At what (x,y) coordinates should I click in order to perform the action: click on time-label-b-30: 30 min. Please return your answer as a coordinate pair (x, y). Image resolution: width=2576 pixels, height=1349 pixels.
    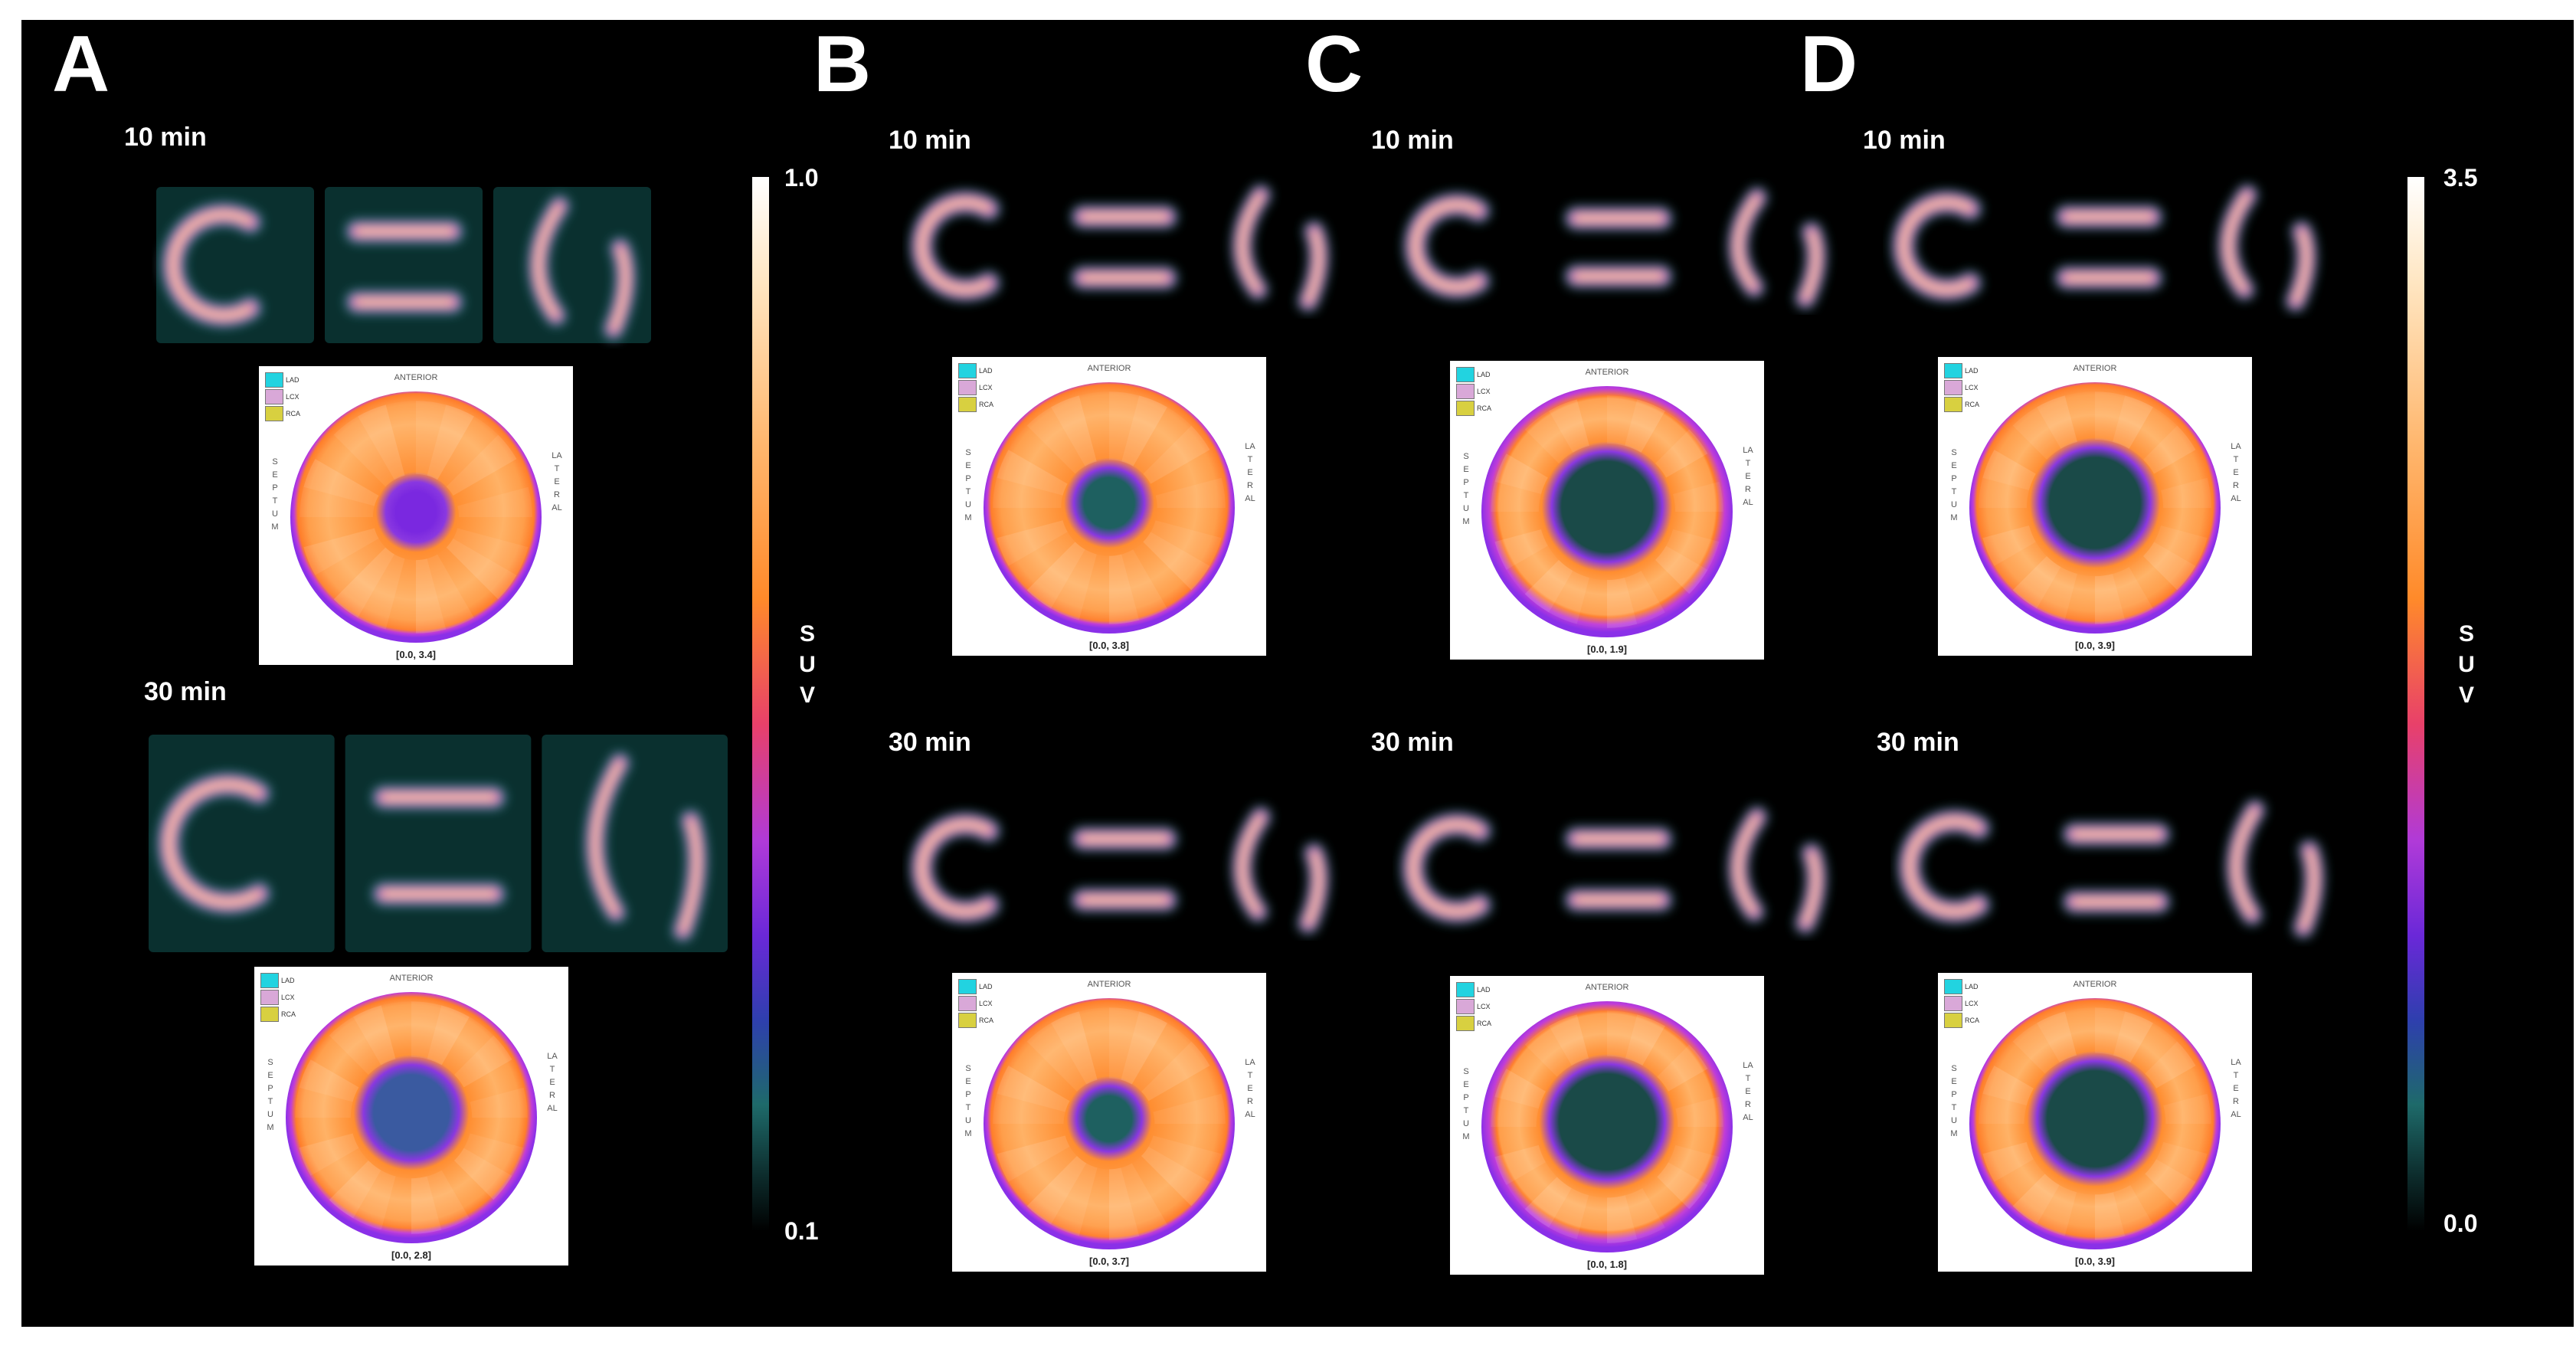
    Looking at the image, I should click on (930, 743).